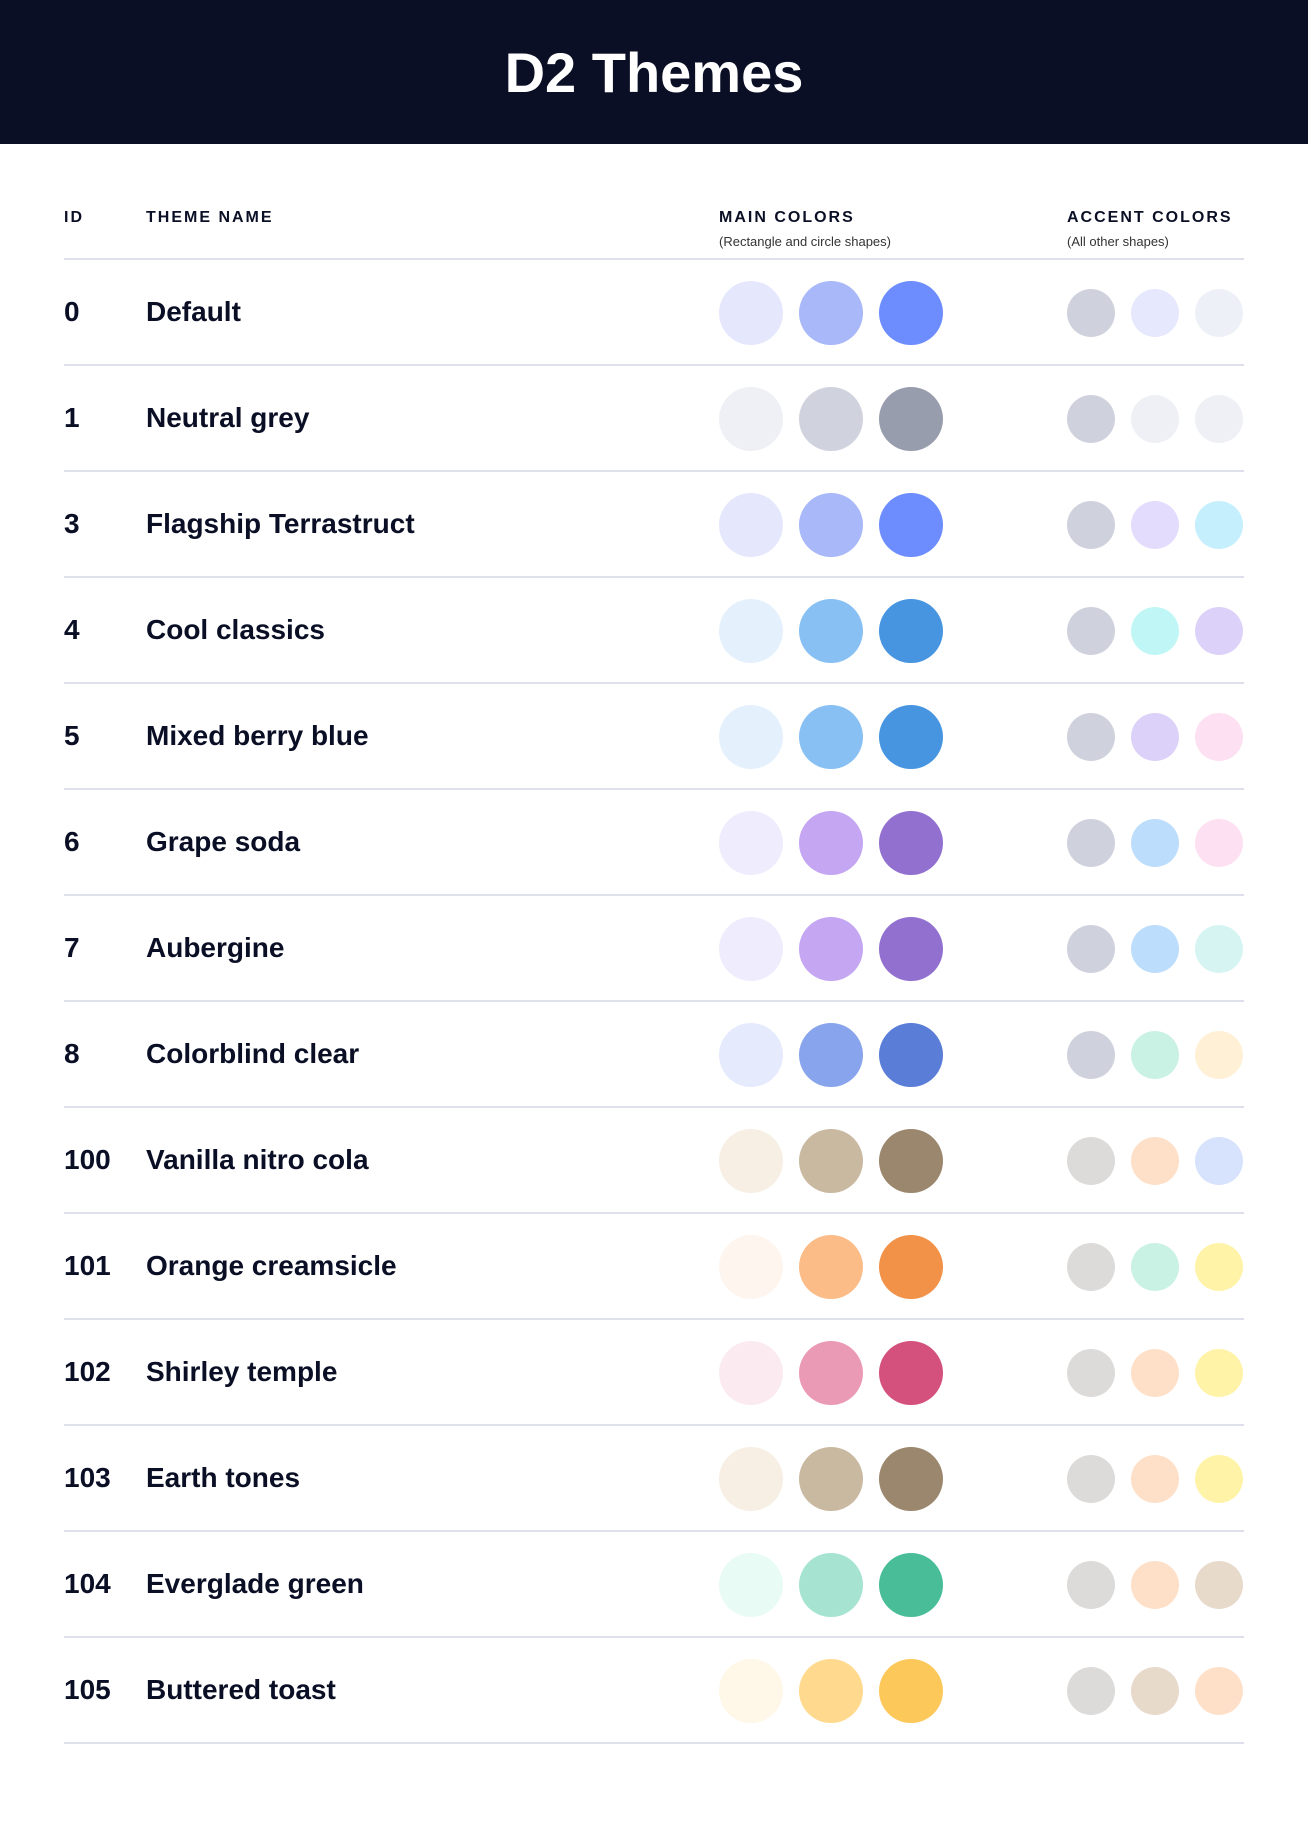 The height and width of the screenshot is (1826, 1308). What do you see at coordinates (235, 629) in the screenshot?
I see `theme-name: Cool classics` at bounding box center [235, 629].